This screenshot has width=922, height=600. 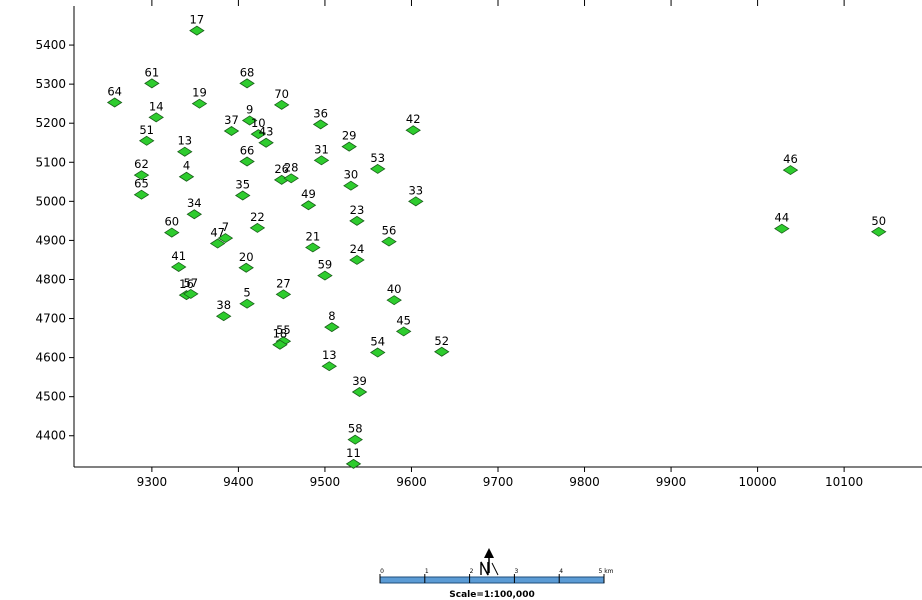 What do you see at coordinates (50, 397) in the screenshot?
I see `y-tick-label: 4500` at bounding box center [50, 397].